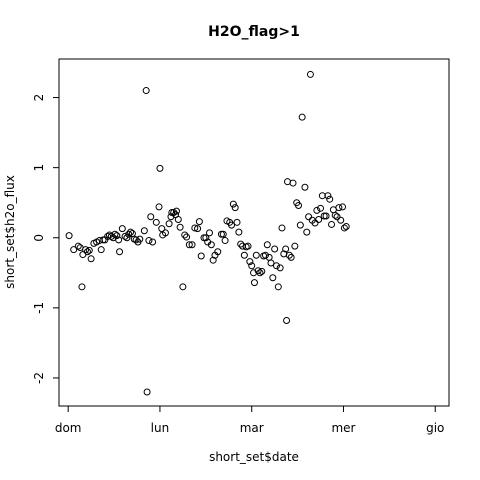 This screenshot has width=480, height=480. Describe the element at coordinates (160, 428) in the screenshot. I see `x-tick-label: lun` at that location.